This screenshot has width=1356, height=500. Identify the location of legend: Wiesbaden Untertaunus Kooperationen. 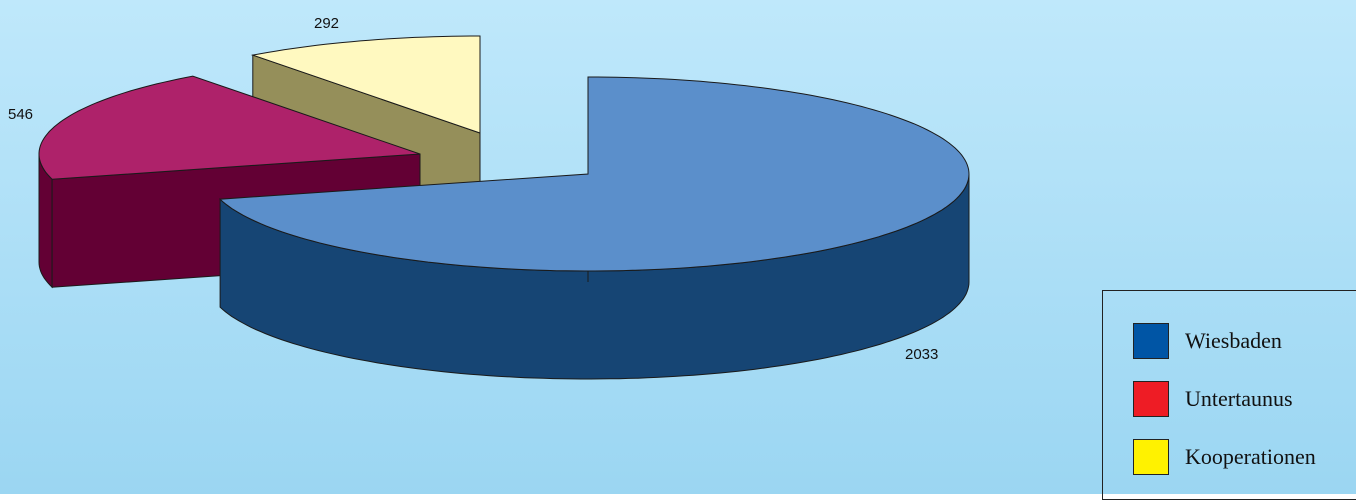
(1229, 395).